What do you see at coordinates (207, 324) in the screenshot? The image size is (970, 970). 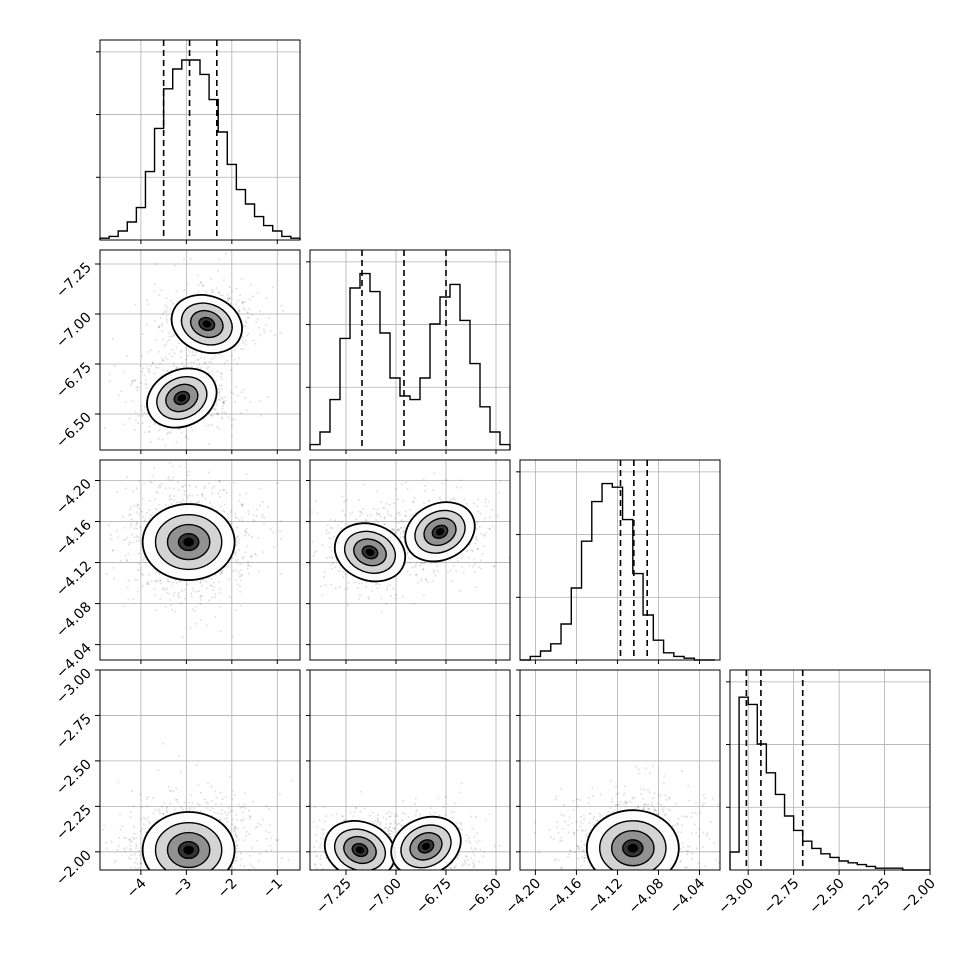 I see `contour-level` at bounding box center [207, 324].